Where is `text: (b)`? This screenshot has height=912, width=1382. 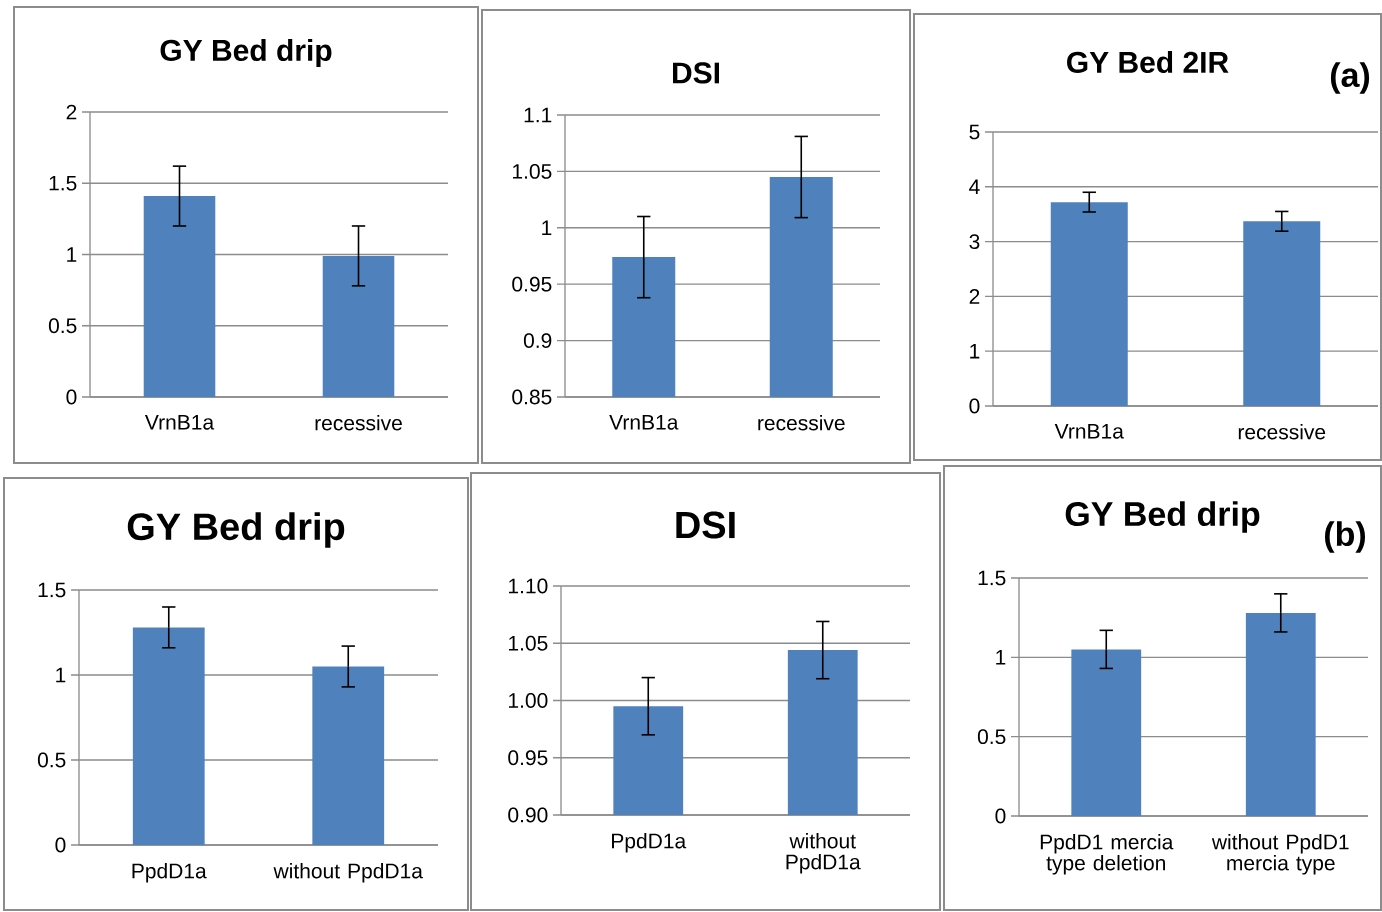 text: (b) is located at coordinates (1345, 537).